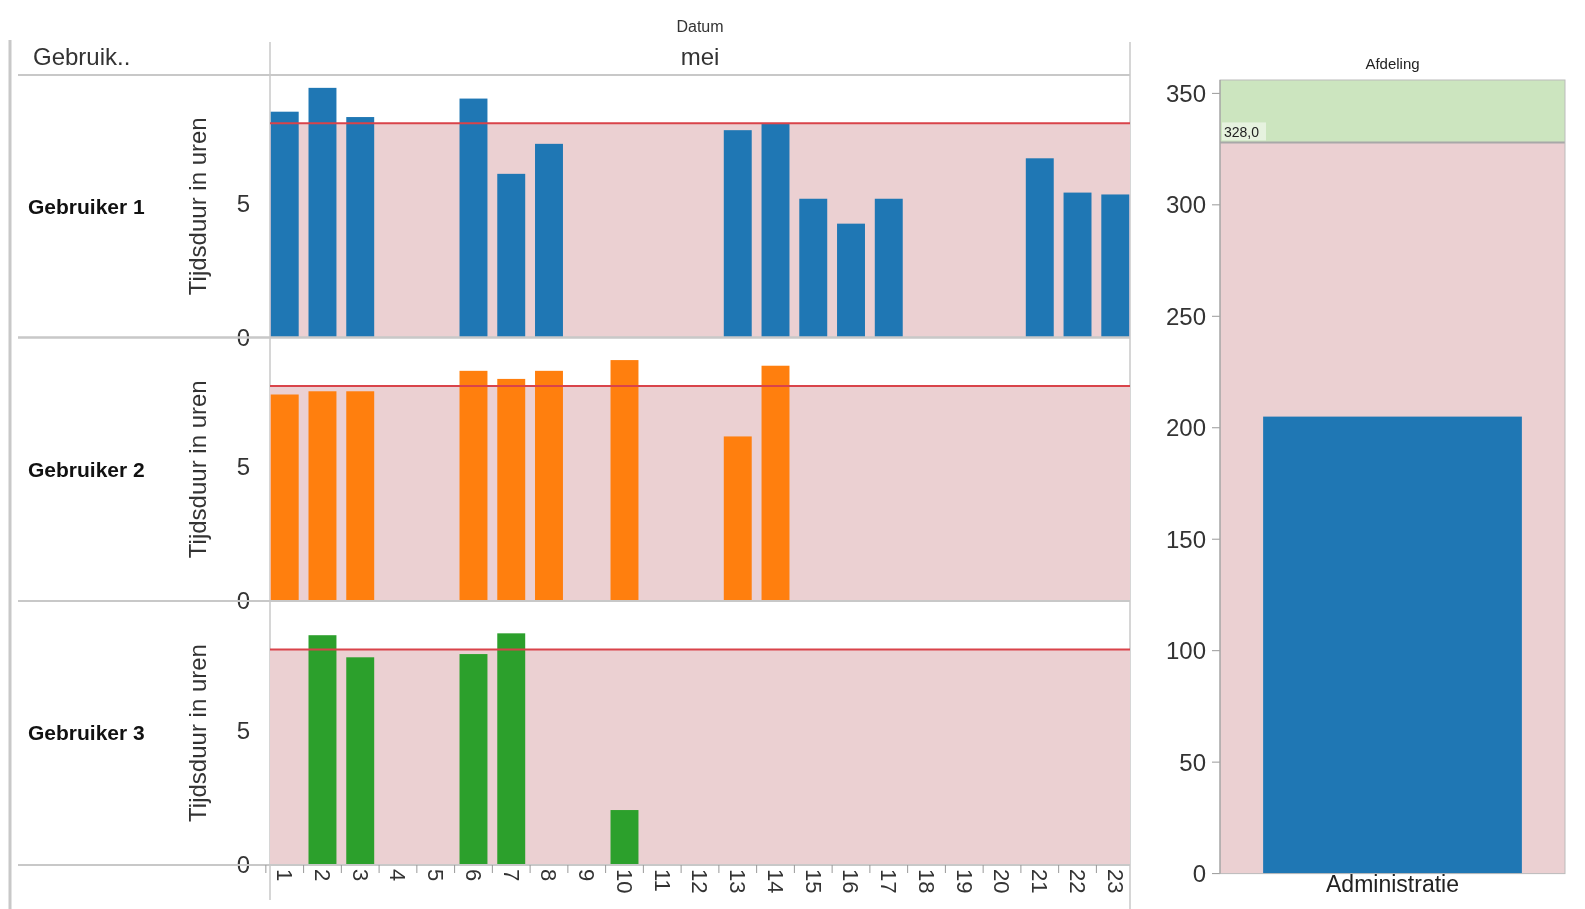  What do you see at coordinates (436, 875) in the screenshot?
I see `x-tick-label: 5` at bounding box center [436, 875].